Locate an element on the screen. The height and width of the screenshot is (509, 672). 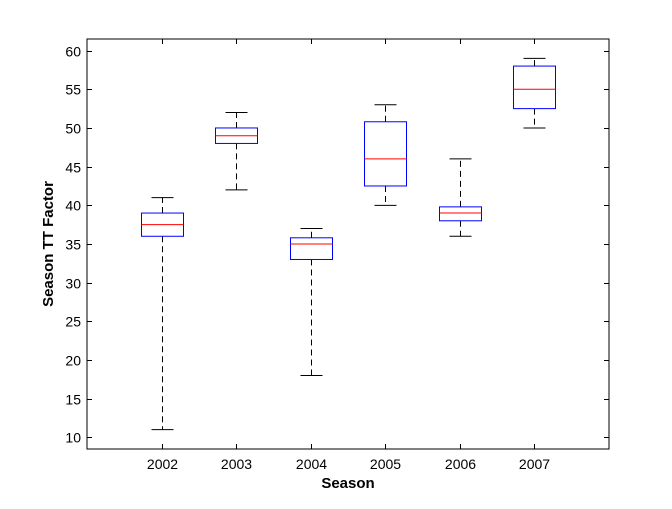
x-tick-label: 2005 is located at coordinates (385, 464).